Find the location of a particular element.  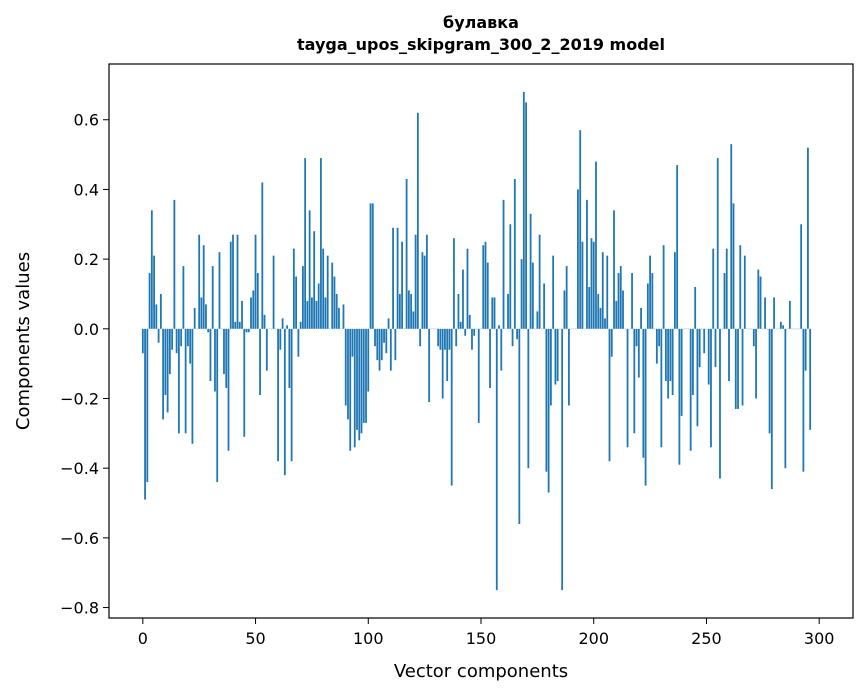

y-tick-label: −0.2 is located at coordinates (79, 398).